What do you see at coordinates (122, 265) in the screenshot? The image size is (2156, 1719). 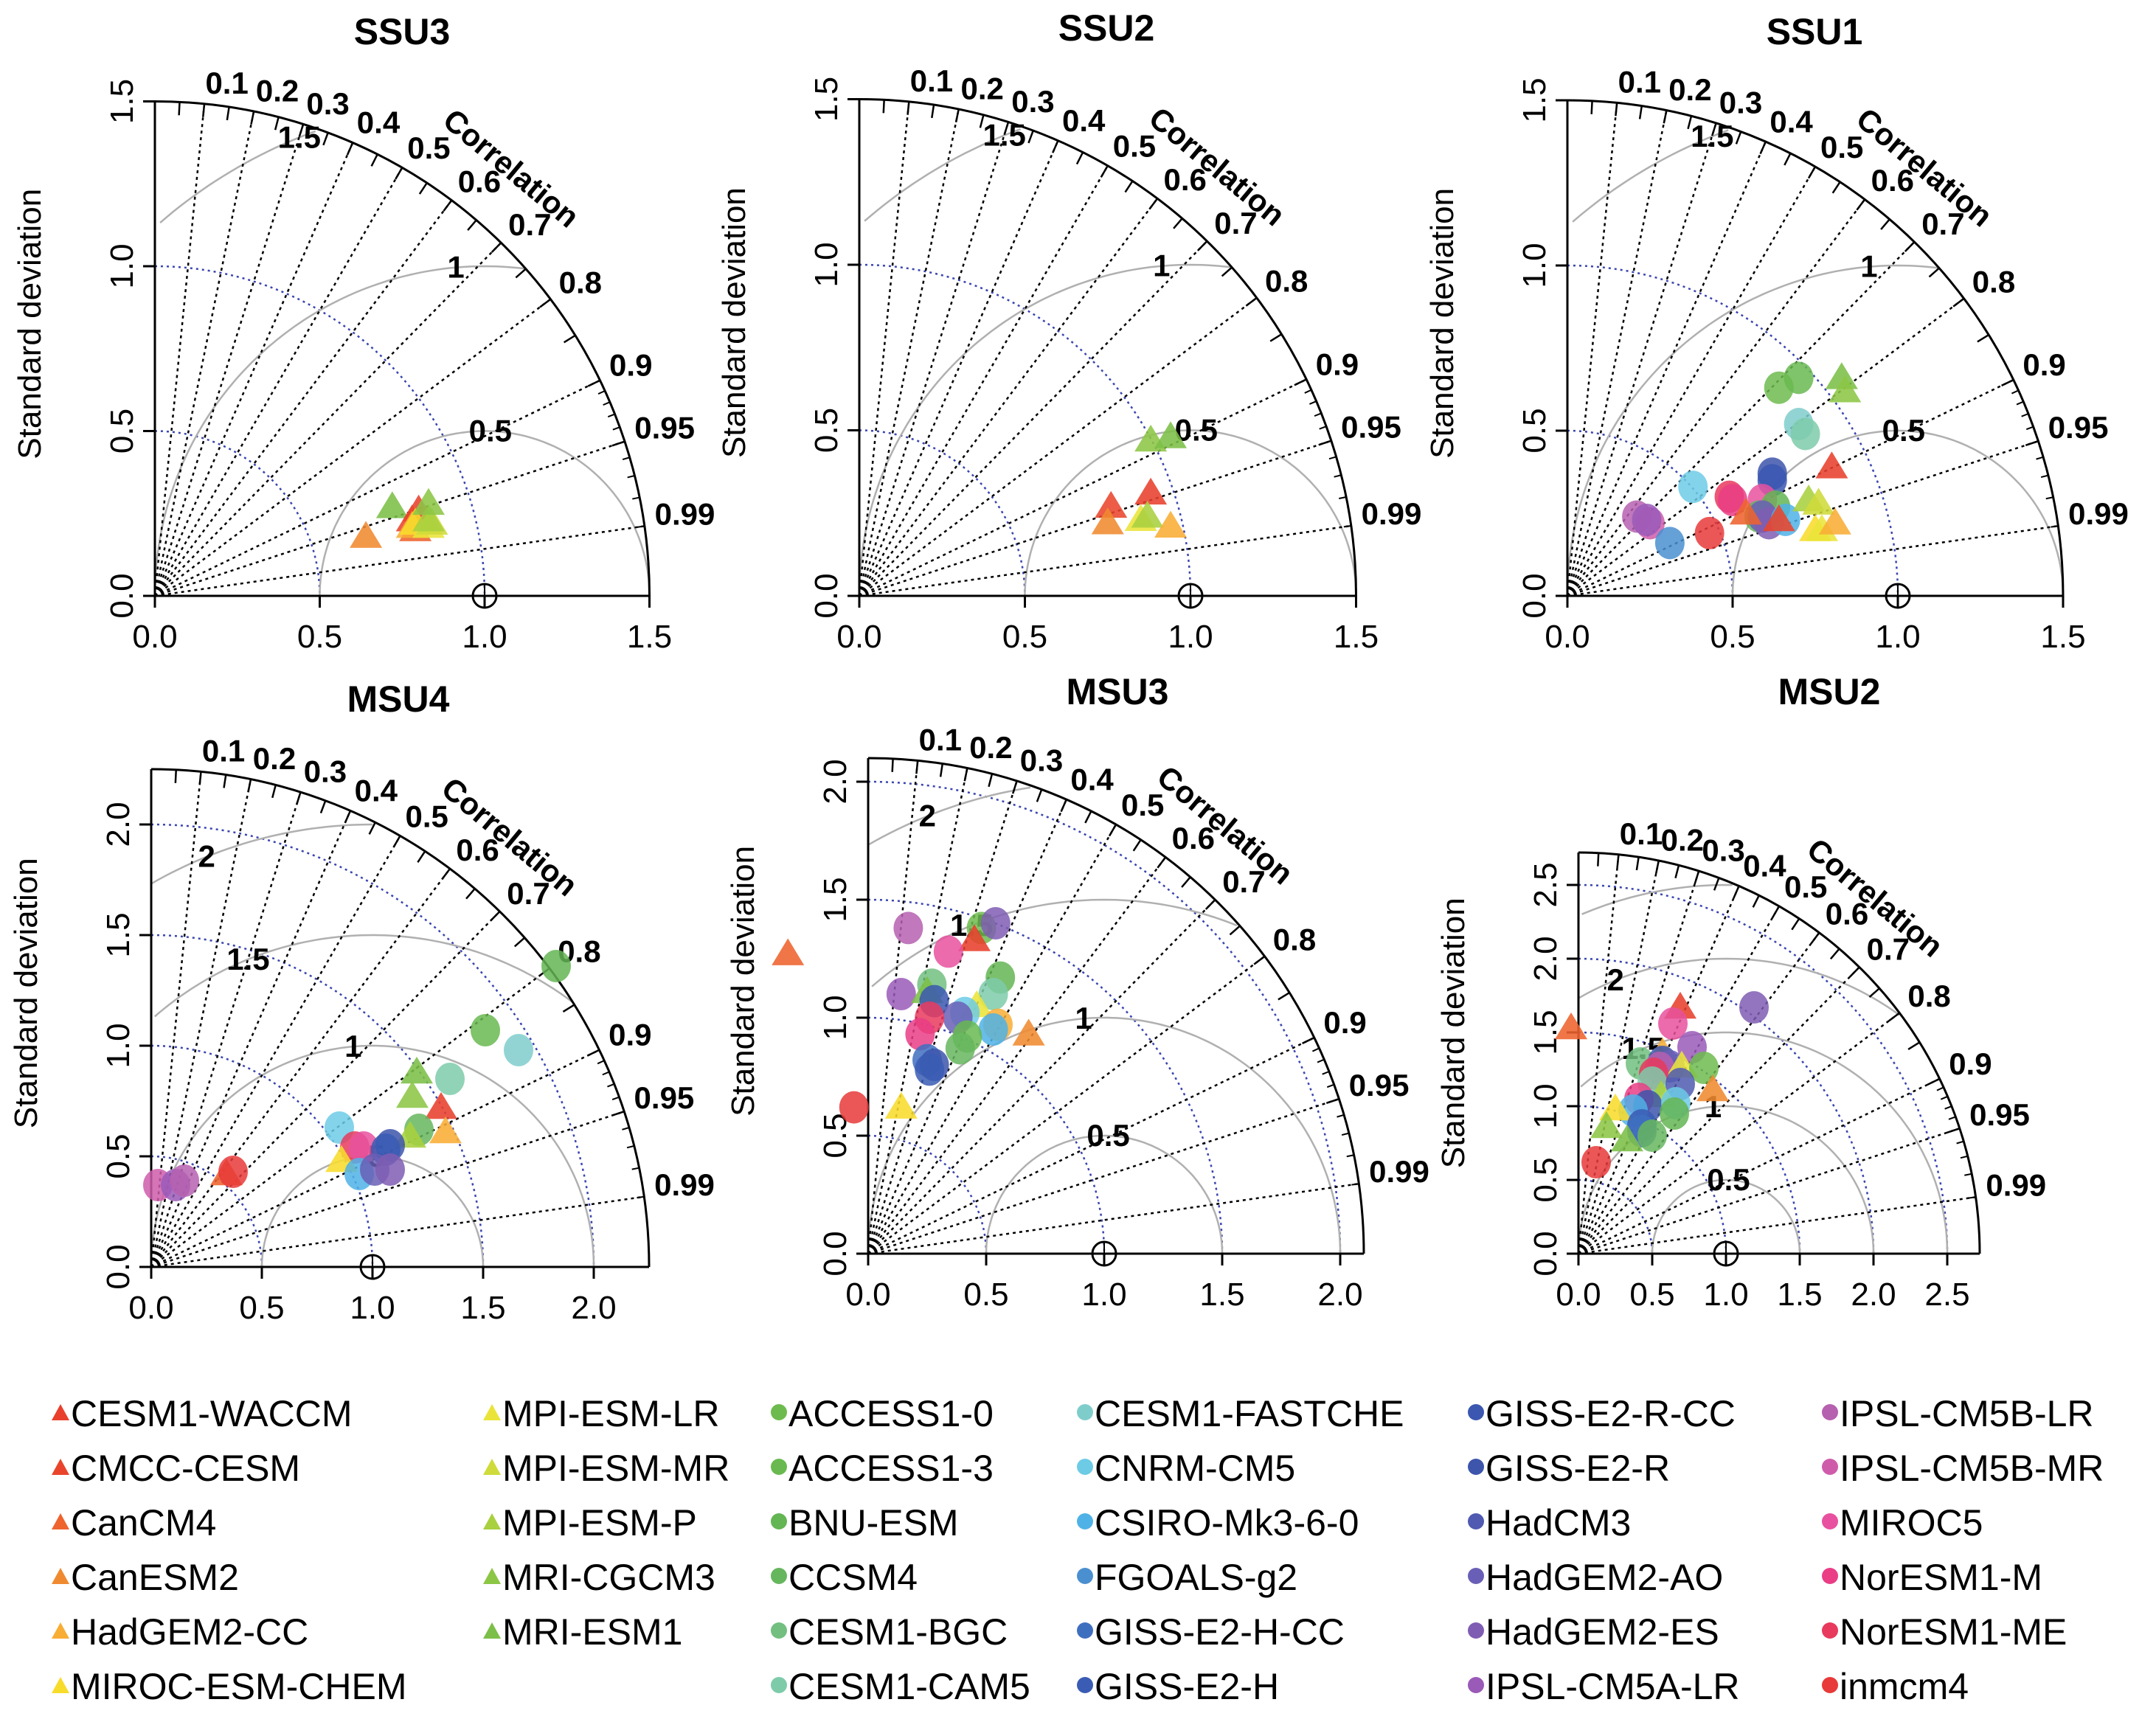 I see `y-tick-label: 1.0` at bounding box center [122, 265].